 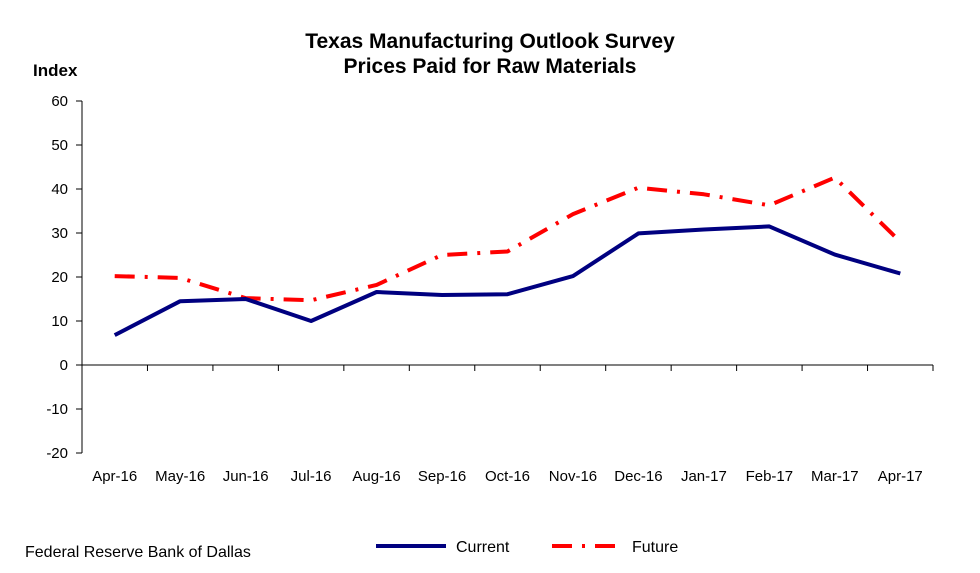 I want to click on y-tick-label: 30, so click(x=59, y=233).